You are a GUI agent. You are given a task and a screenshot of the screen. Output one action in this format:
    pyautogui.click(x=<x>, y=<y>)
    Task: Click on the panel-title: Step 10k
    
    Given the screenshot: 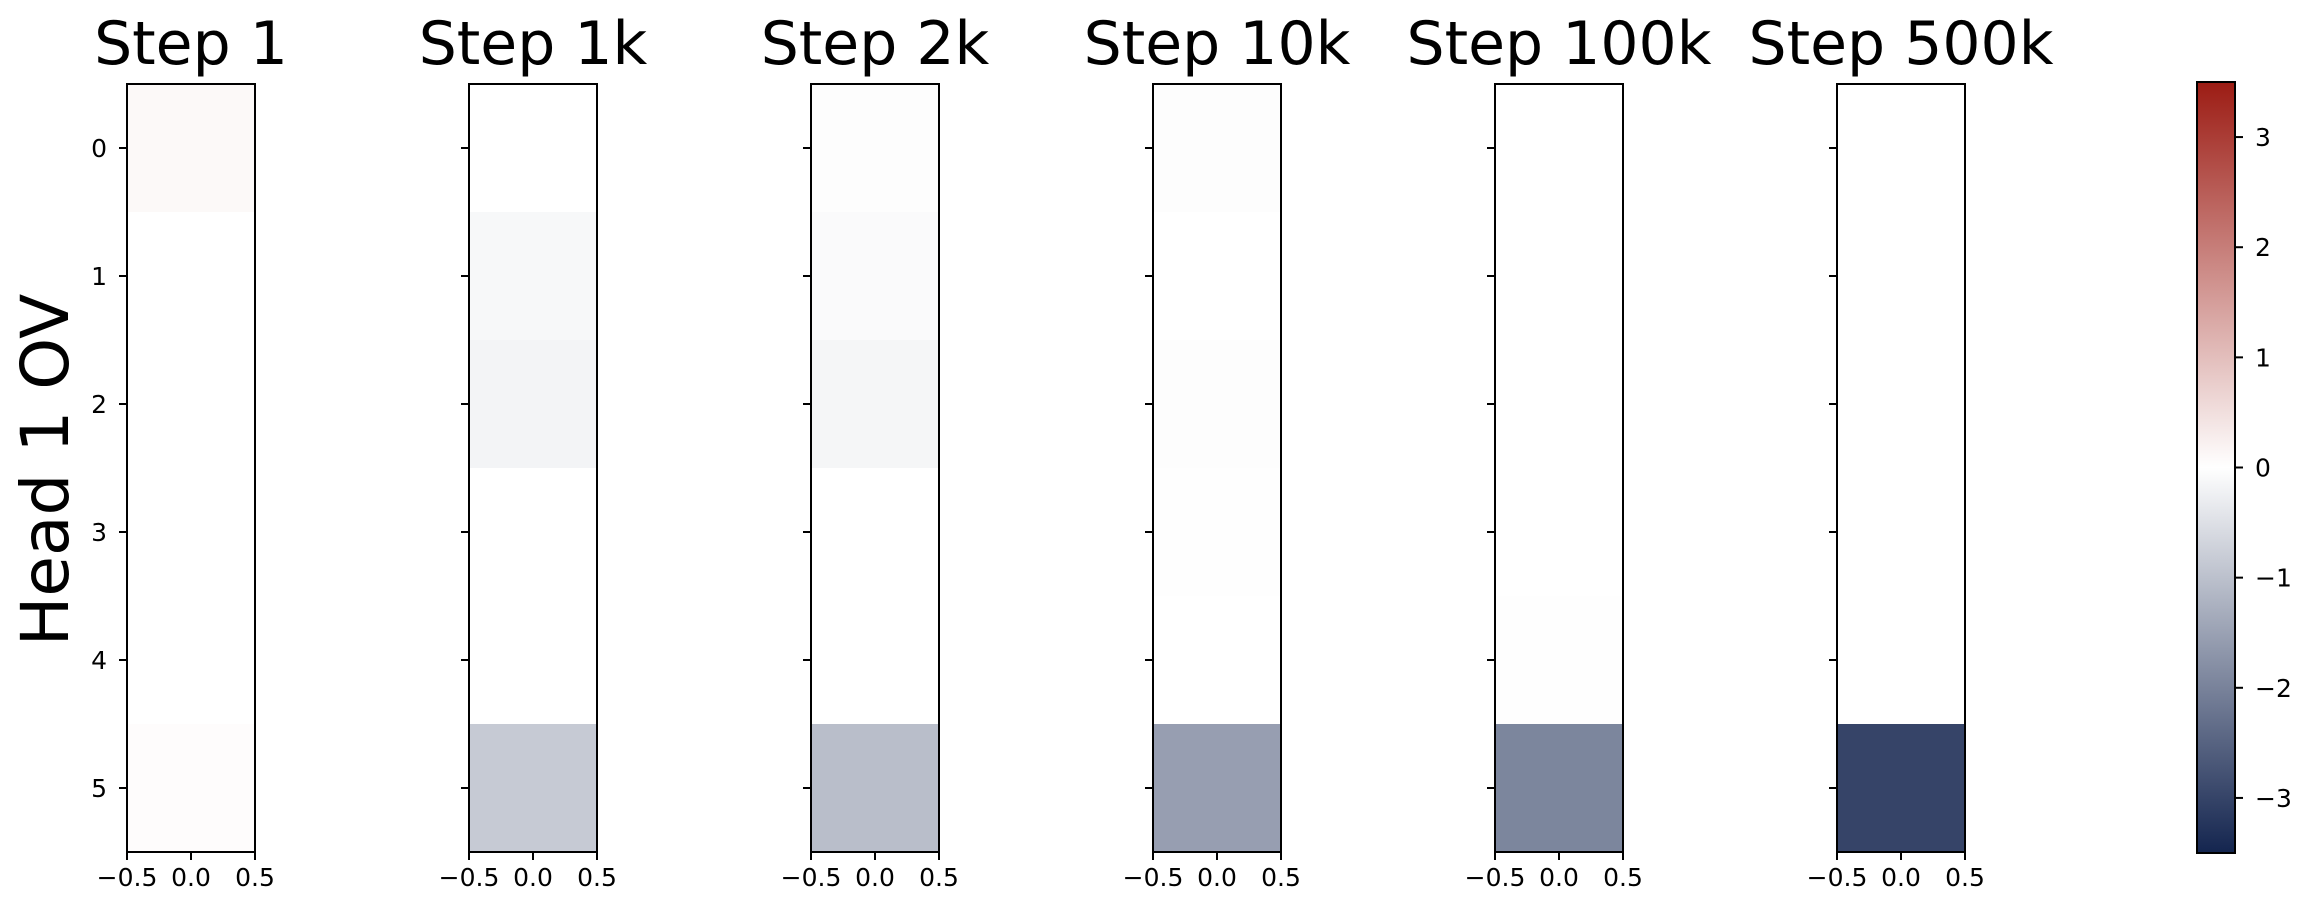 What is the action you would take?
    pyautogui.click(x=1217, y=44)
    